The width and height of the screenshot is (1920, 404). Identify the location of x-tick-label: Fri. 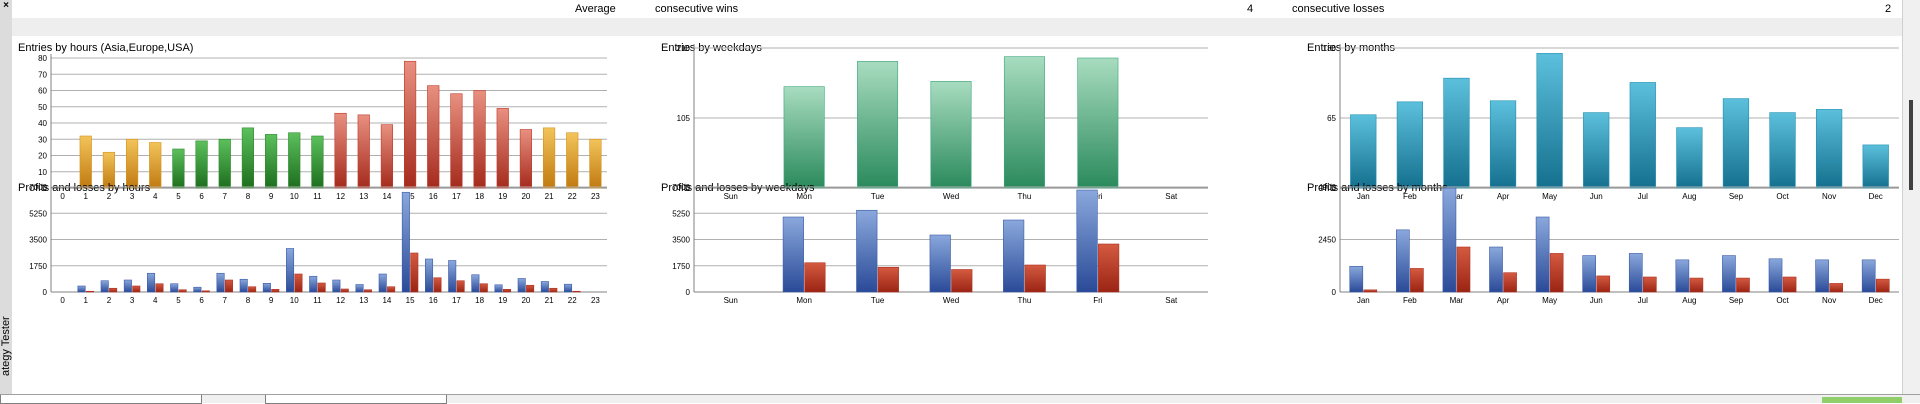
(1098, 196).